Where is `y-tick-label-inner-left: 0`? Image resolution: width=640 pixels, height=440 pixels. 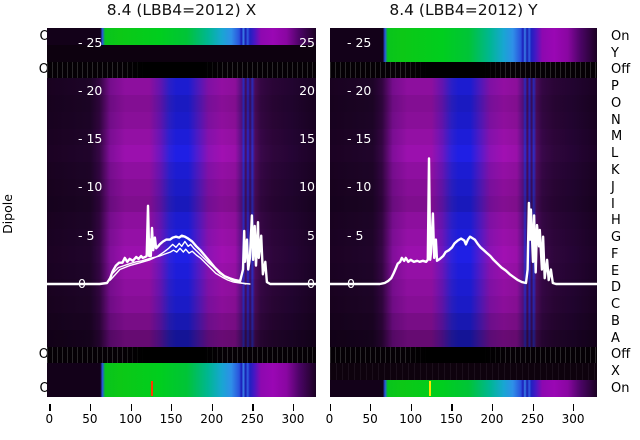 y-tick-label-inner-left: 0 is located at coordinates (82, 283).